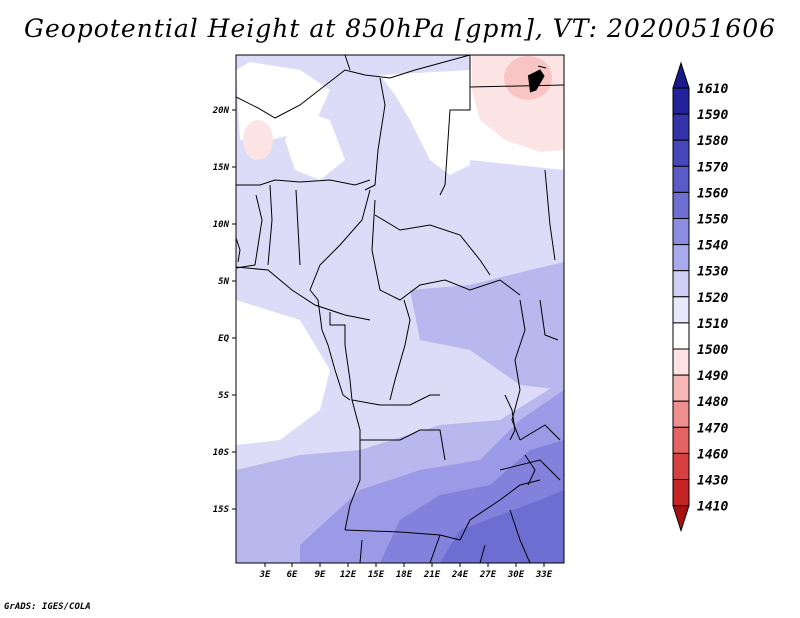  I want to click on colorbar-label: 1550, so click(712, 220).